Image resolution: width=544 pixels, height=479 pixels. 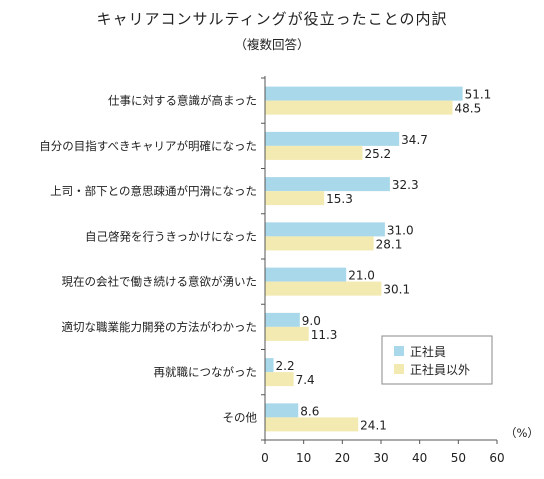 What do you see at coordinates (206, 372) in the screenshot?
I see `category-label: 再就職につながった` at bounding box center [206, 372].